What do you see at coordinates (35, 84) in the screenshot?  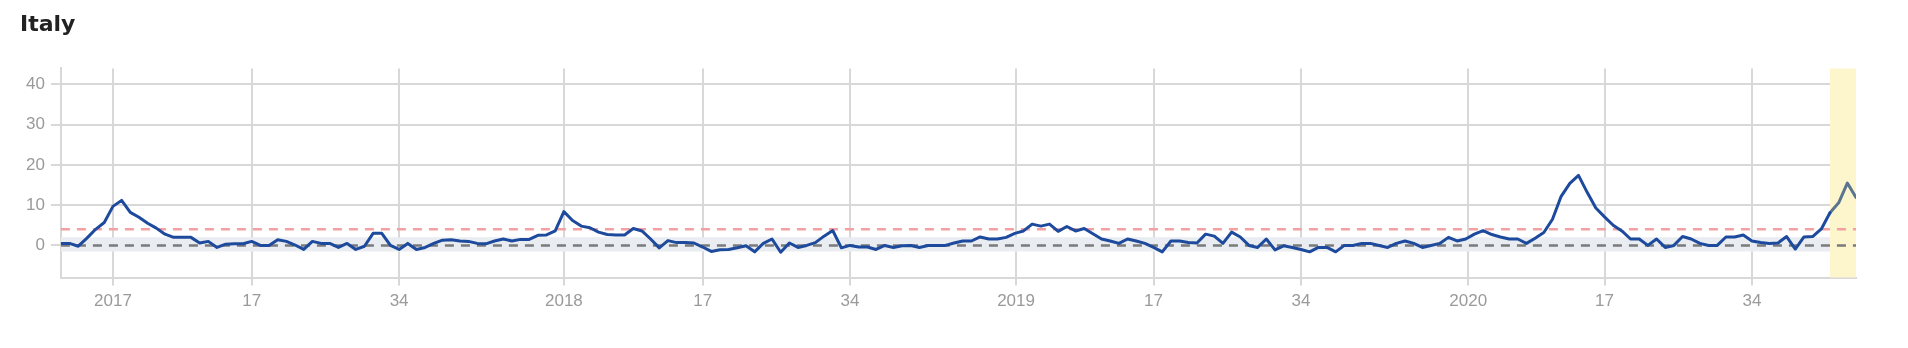 I see `y-tick-label: 40` at bounding box center [35, 84].